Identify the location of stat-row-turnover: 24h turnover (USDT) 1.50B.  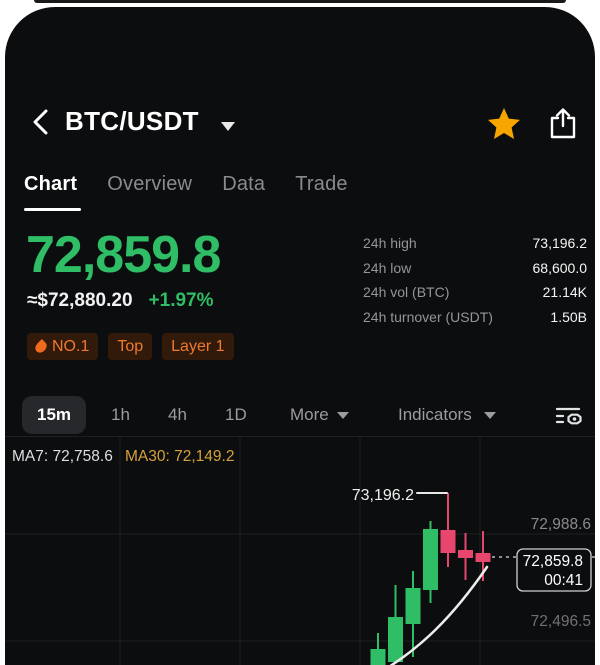
(475, 317).